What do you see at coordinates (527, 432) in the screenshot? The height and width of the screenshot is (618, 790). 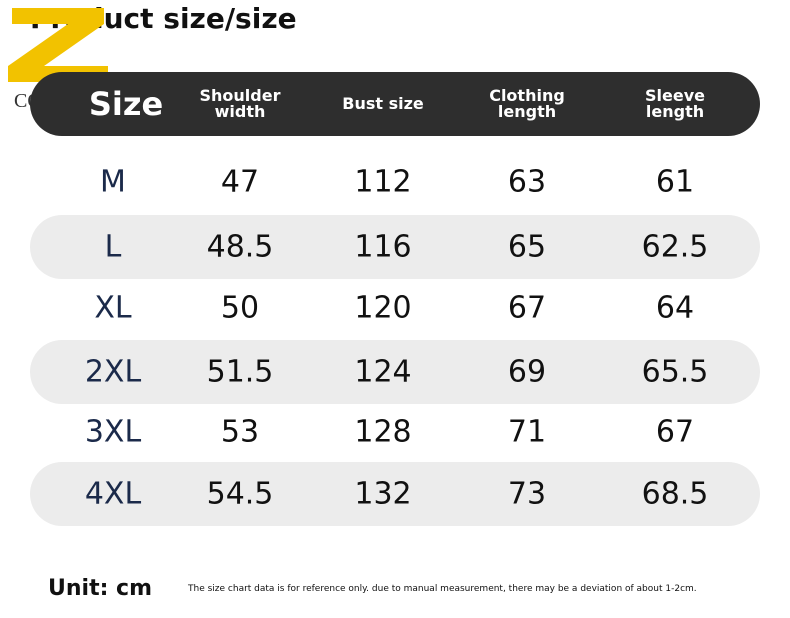 I see `cell: 71` at bounding box center [527, 432].